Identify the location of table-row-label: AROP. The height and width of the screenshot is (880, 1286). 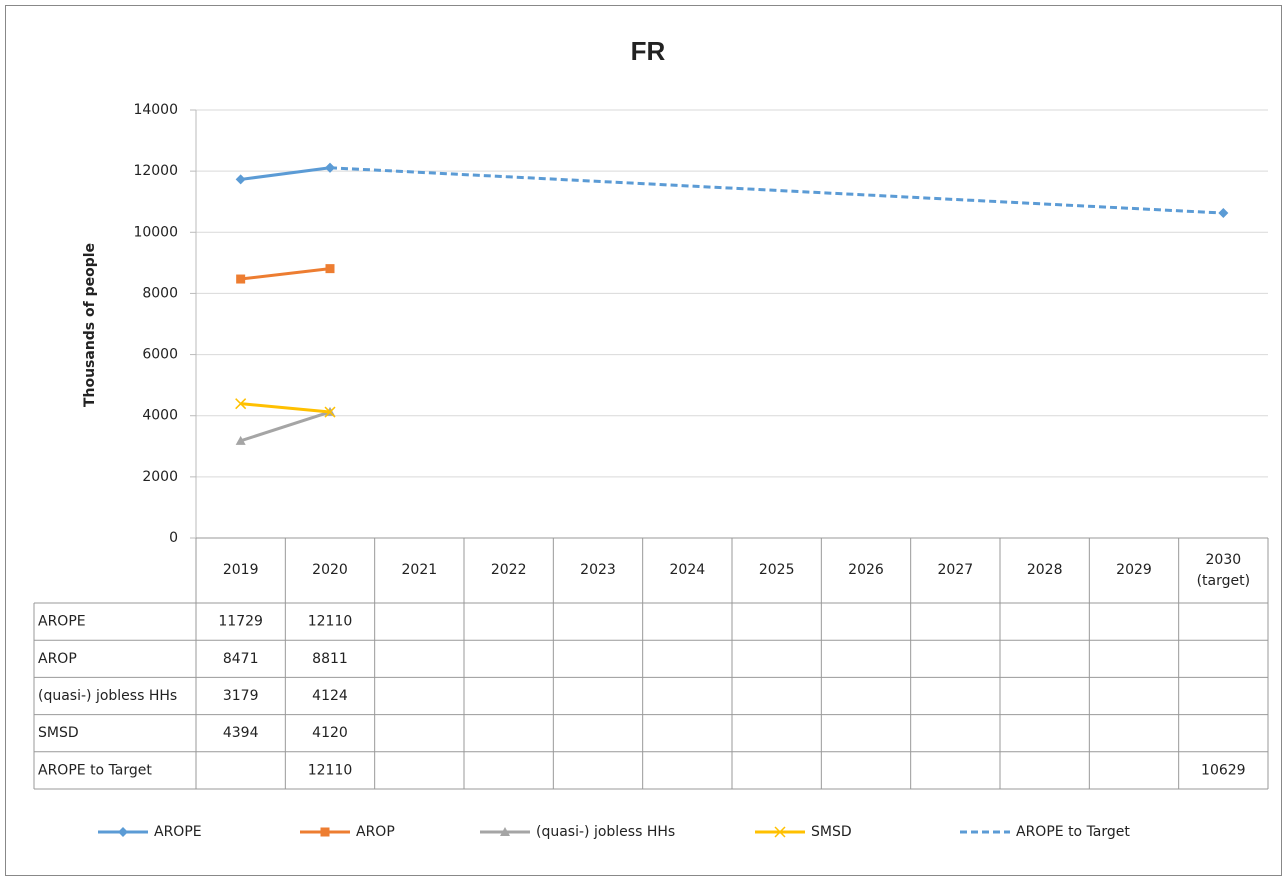
(57, 659).